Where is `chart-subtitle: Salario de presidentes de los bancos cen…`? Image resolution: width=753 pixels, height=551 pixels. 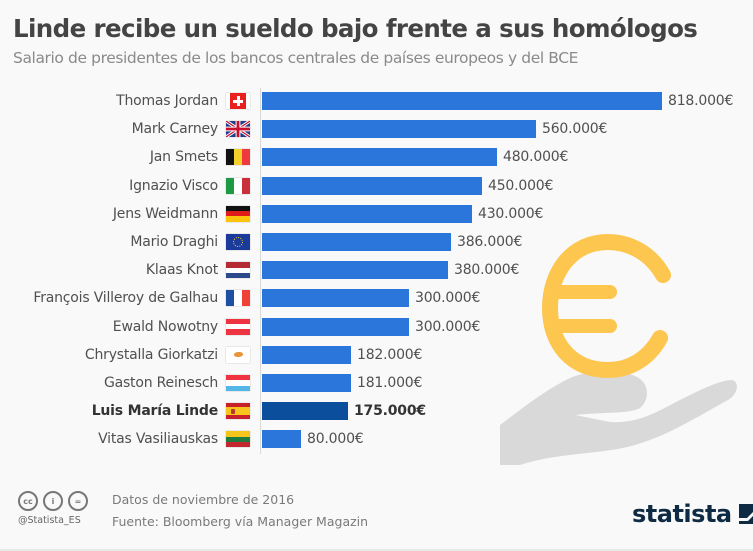
chart-subtitle: Salario de presidentes de los bancos cen… is located at coordinates (296, 58).